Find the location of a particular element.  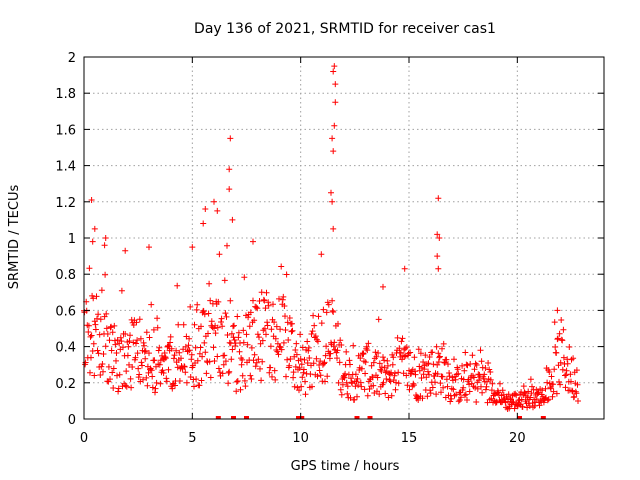

y-tick-label: 0.8 is located at coordinates (65, 275).